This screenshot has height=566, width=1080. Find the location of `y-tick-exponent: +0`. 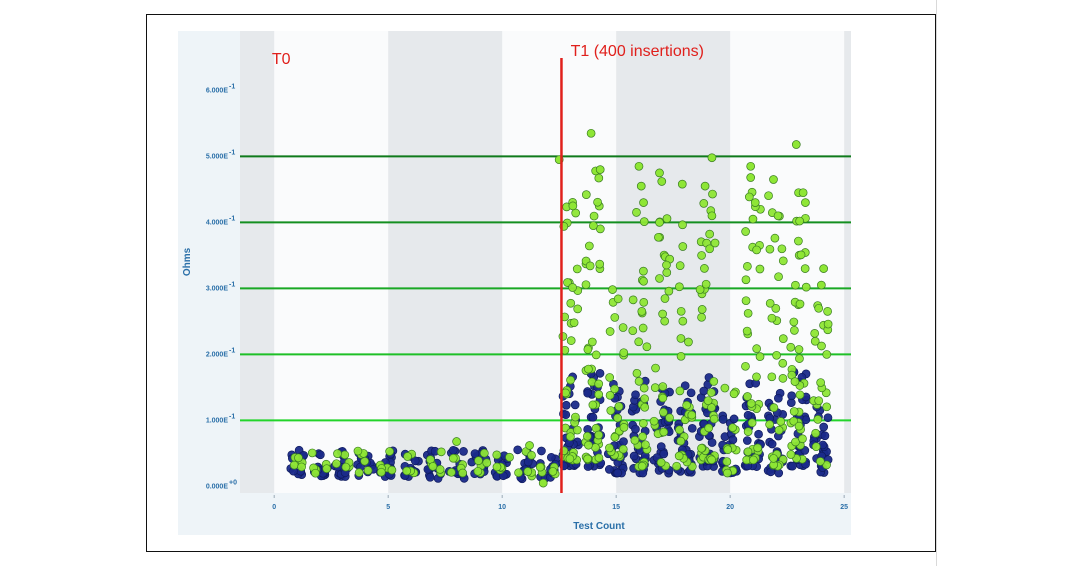

y-tick-exponent: +0 is located at coordinates (233, 482).